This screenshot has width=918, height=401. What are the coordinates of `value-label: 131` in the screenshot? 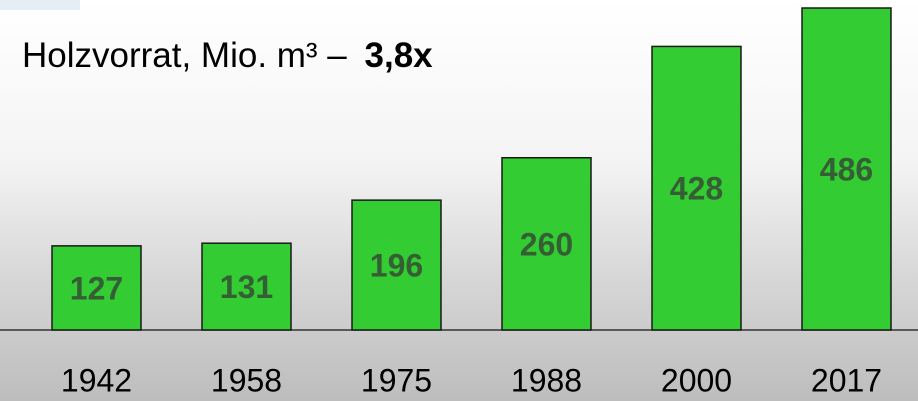 It's located at (246, 287).